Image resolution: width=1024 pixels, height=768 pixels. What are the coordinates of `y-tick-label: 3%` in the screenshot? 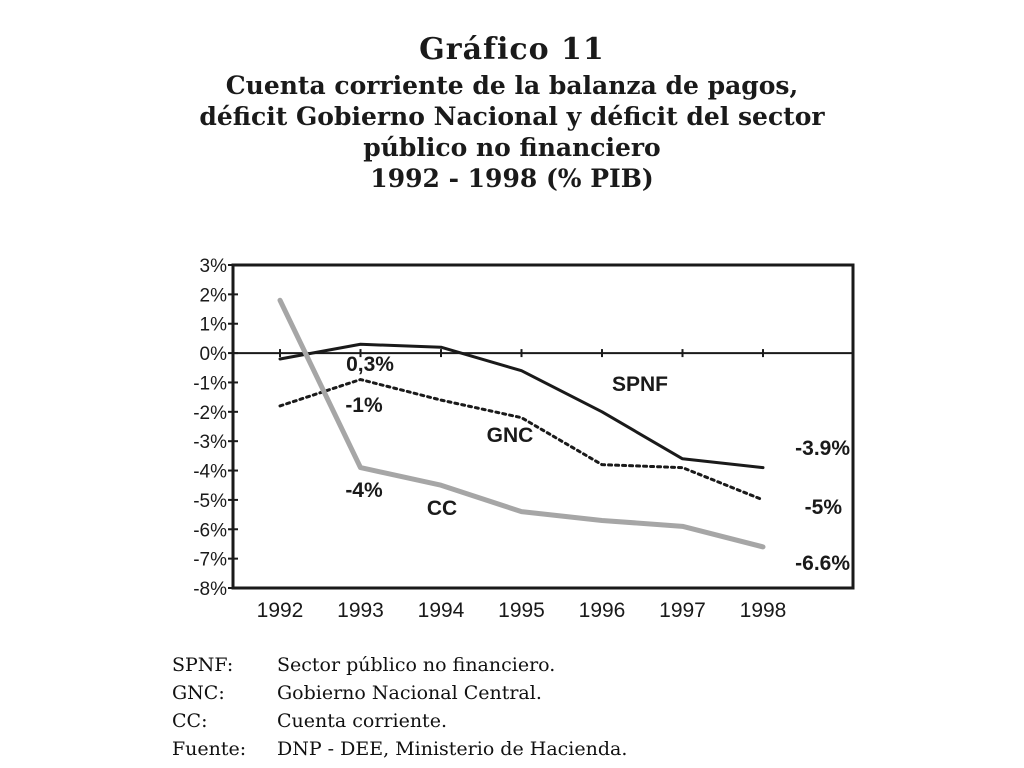 It's located at (214, 266).